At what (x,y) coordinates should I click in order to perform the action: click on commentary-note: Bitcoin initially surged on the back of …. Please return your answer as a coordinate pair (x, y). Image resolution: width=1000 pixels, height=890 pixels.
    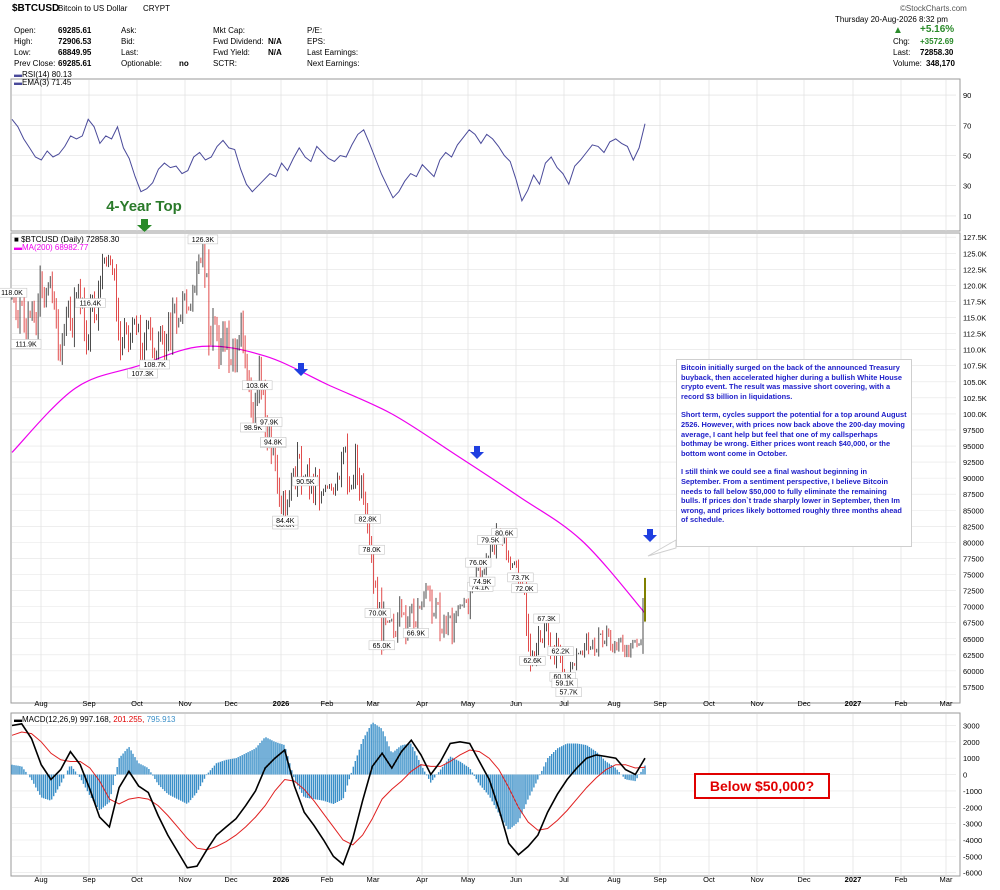
    Looking at the image, I should click on (794, 453).